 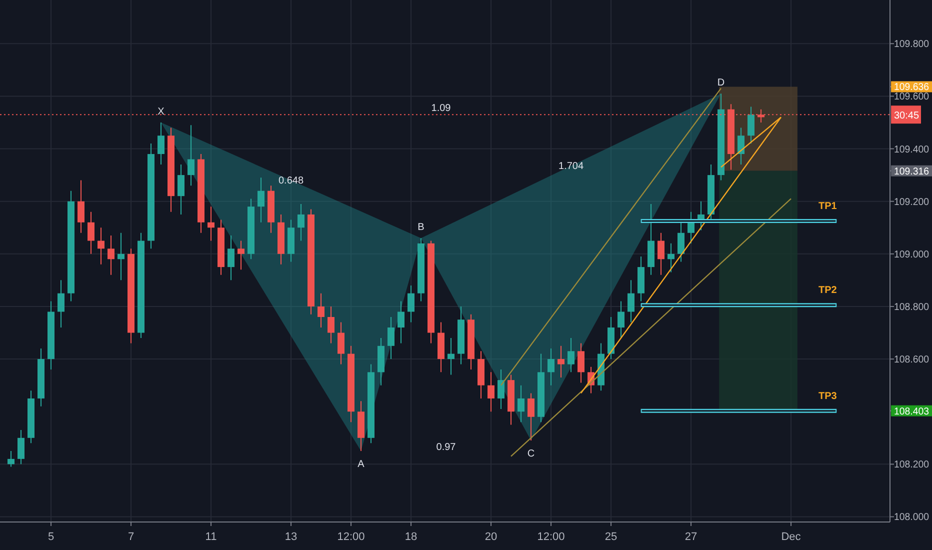 I want to click on y-tick-label: 109.400, so click(x=912, y=150).